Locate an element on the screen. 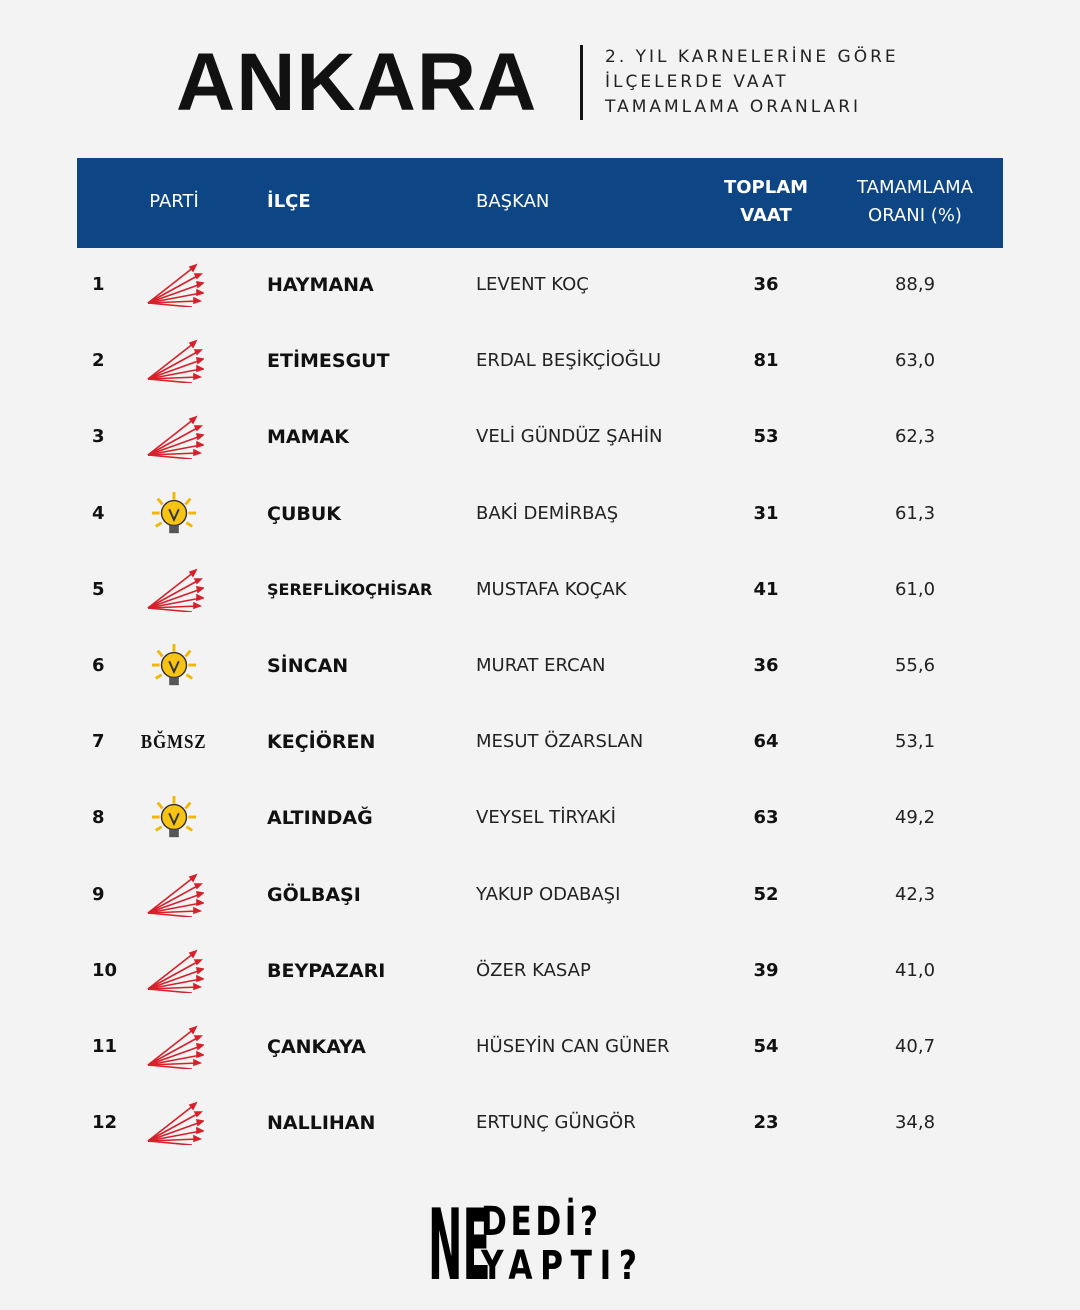  mayor: ERDAL BEŞİKÇİOĞLU is located at coordinates (569, 361).